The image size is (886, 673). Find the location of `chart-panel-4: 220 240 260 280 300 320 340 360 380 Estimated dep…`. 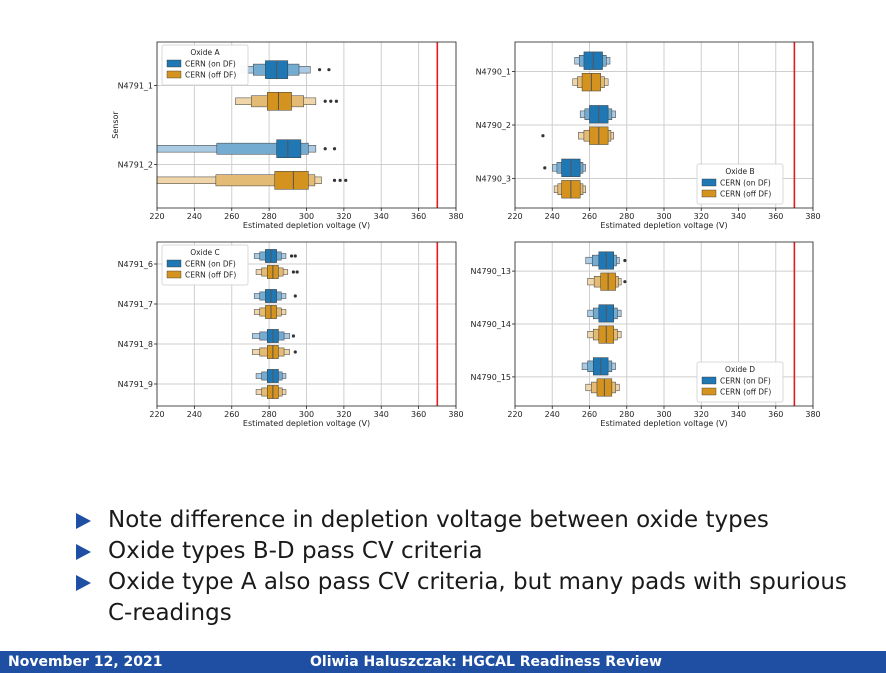

chart-panel-4: 220 240 260 280 300 320 340 360 380 Estimated dep… is located at coordinates (645, 334).